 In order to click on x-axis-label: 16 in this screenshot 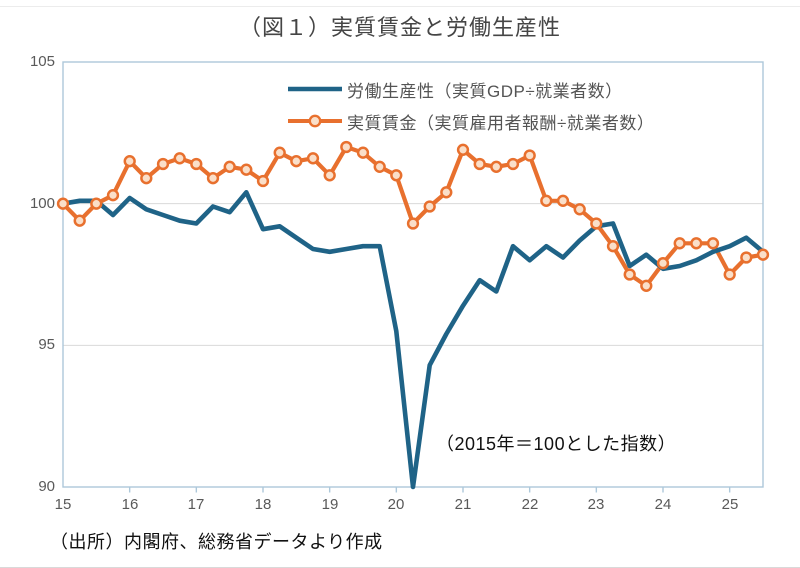, I will do `click(130, 504)`.